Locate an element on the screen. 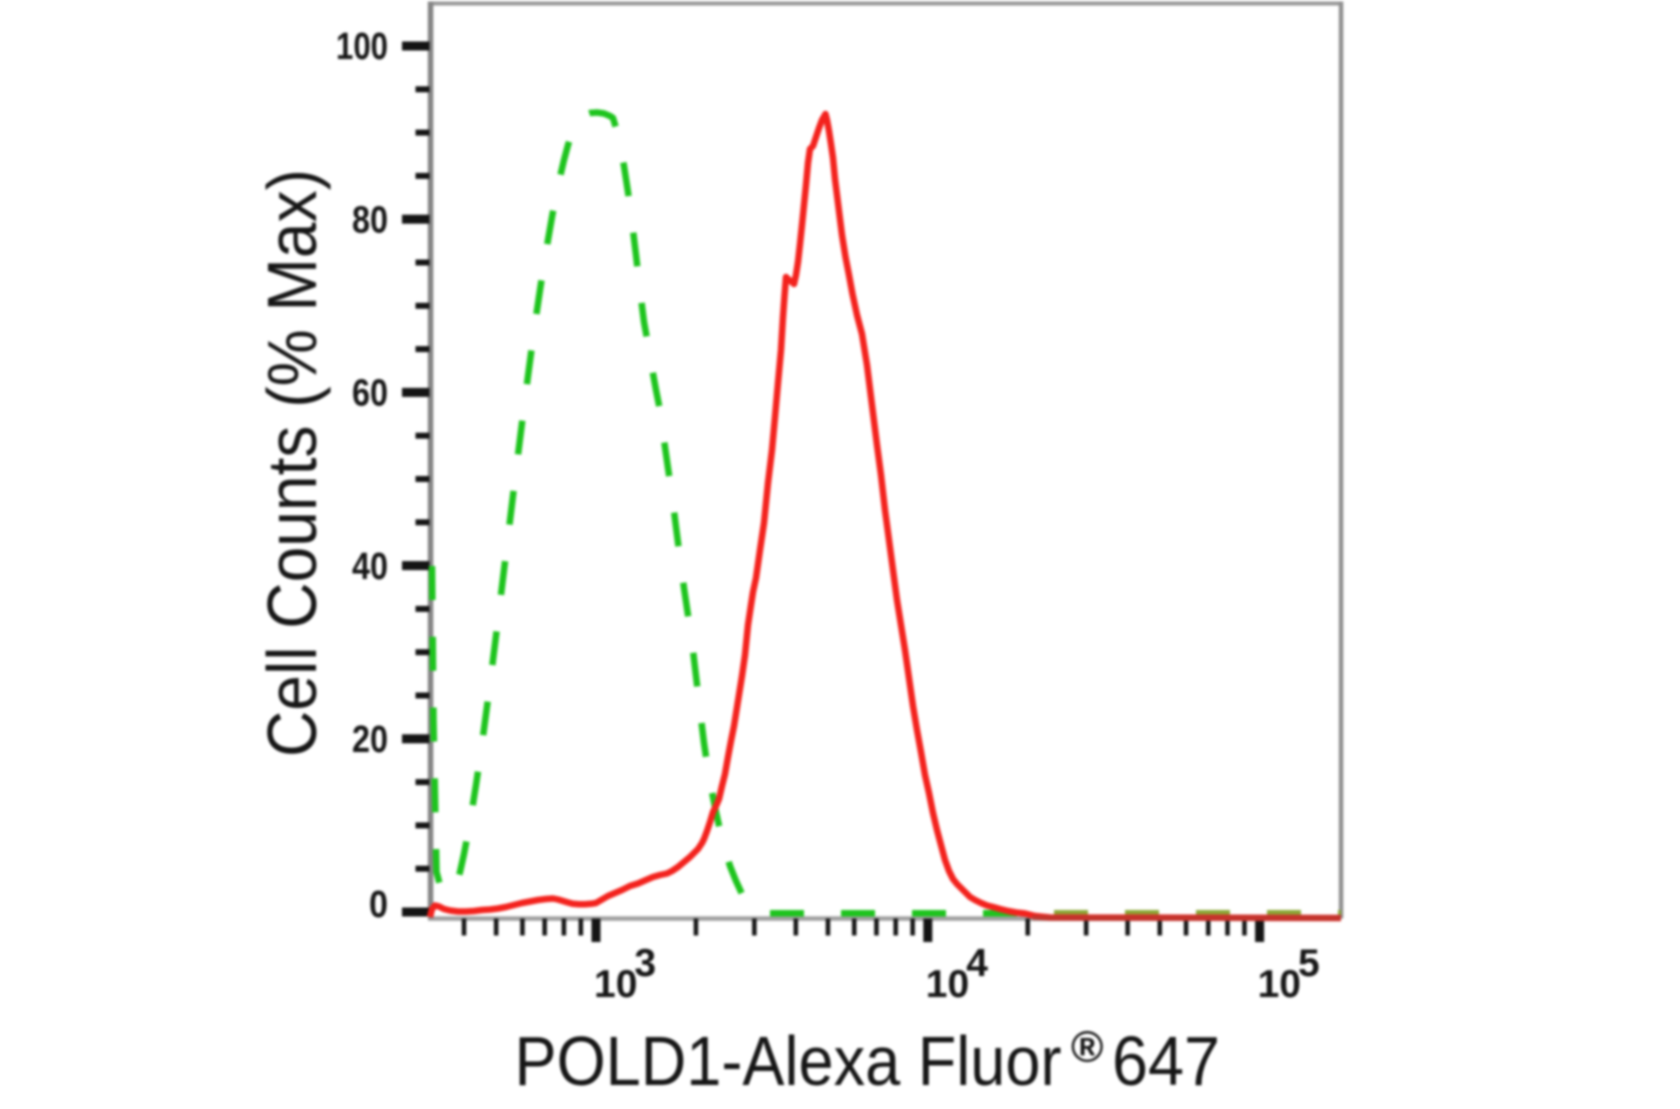 The image size is (1680, 1109). svg-text: 60 is located at coordinates (370, 394).